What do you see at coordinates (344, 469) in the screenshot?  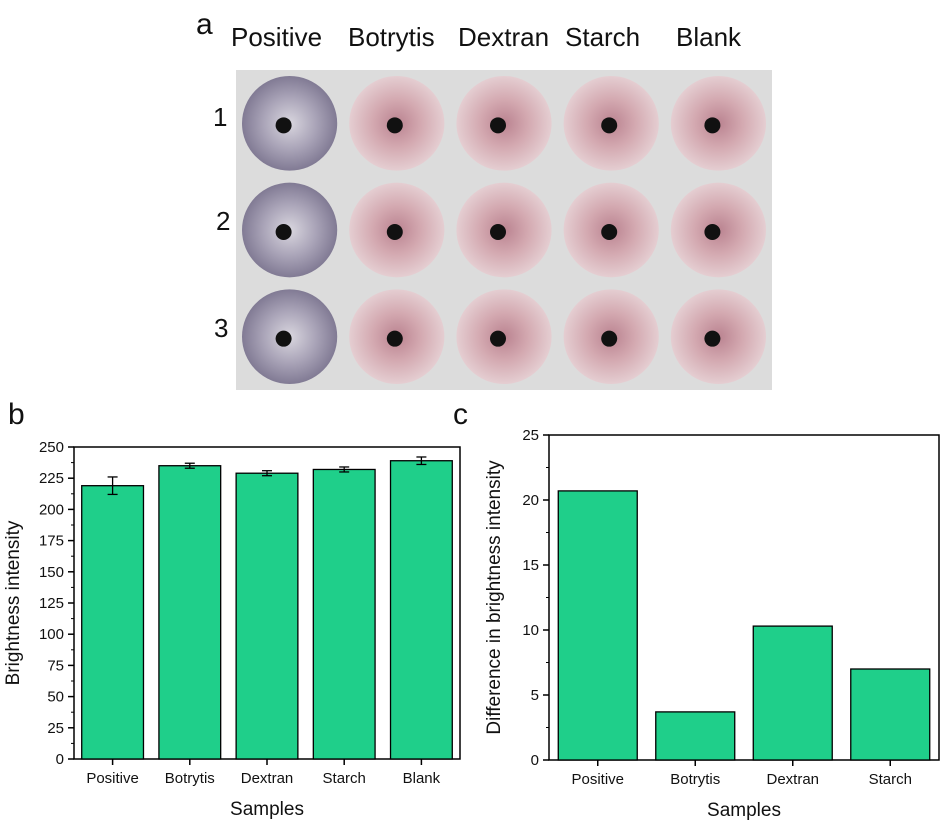 I see `error-bar-starch` at bounding box center [344, 469].